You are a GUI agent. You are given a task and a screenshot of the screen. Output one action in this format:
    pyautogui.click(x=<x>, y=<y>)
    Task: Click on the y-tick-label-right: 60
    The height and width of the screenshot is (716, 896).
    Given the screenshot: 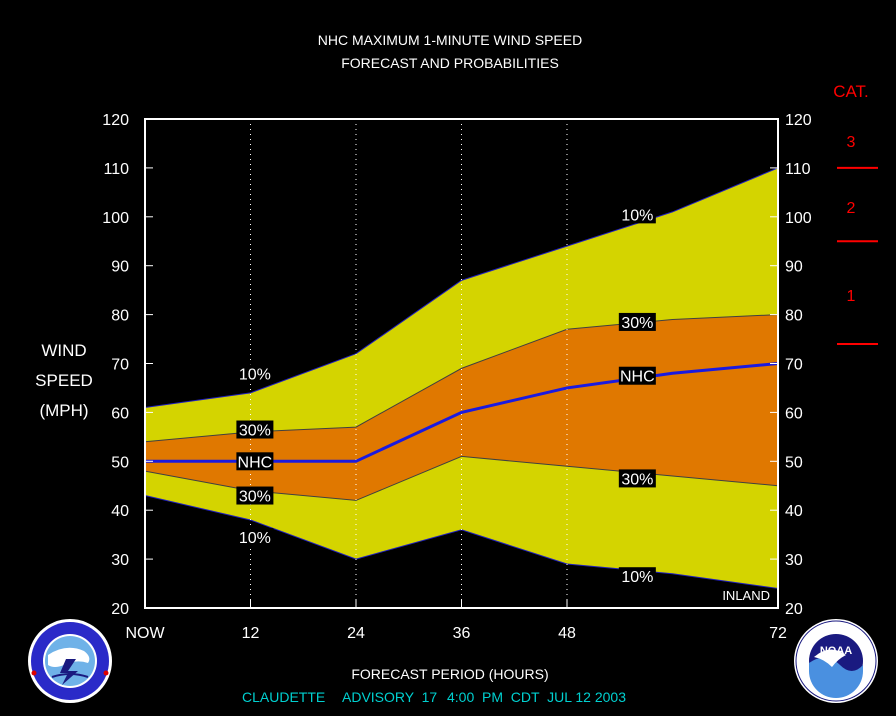 What is the action you would take?
    pyautogui.click(x=794, y=413)
    